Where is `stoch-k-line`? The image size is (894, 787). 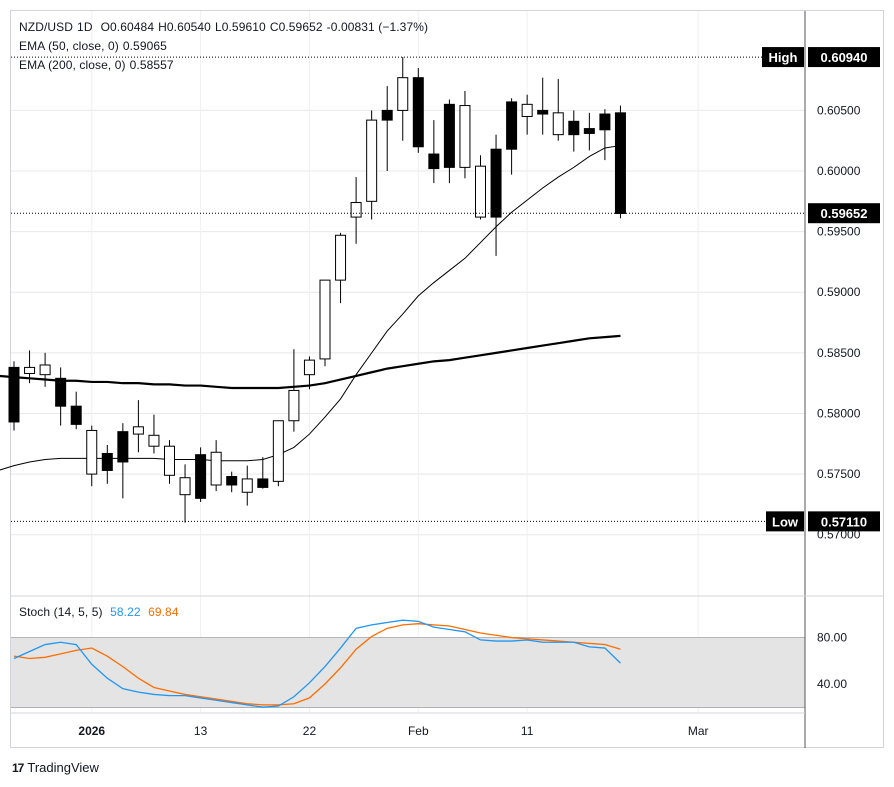
stoch-k-line is located at coordinates (317, 663).